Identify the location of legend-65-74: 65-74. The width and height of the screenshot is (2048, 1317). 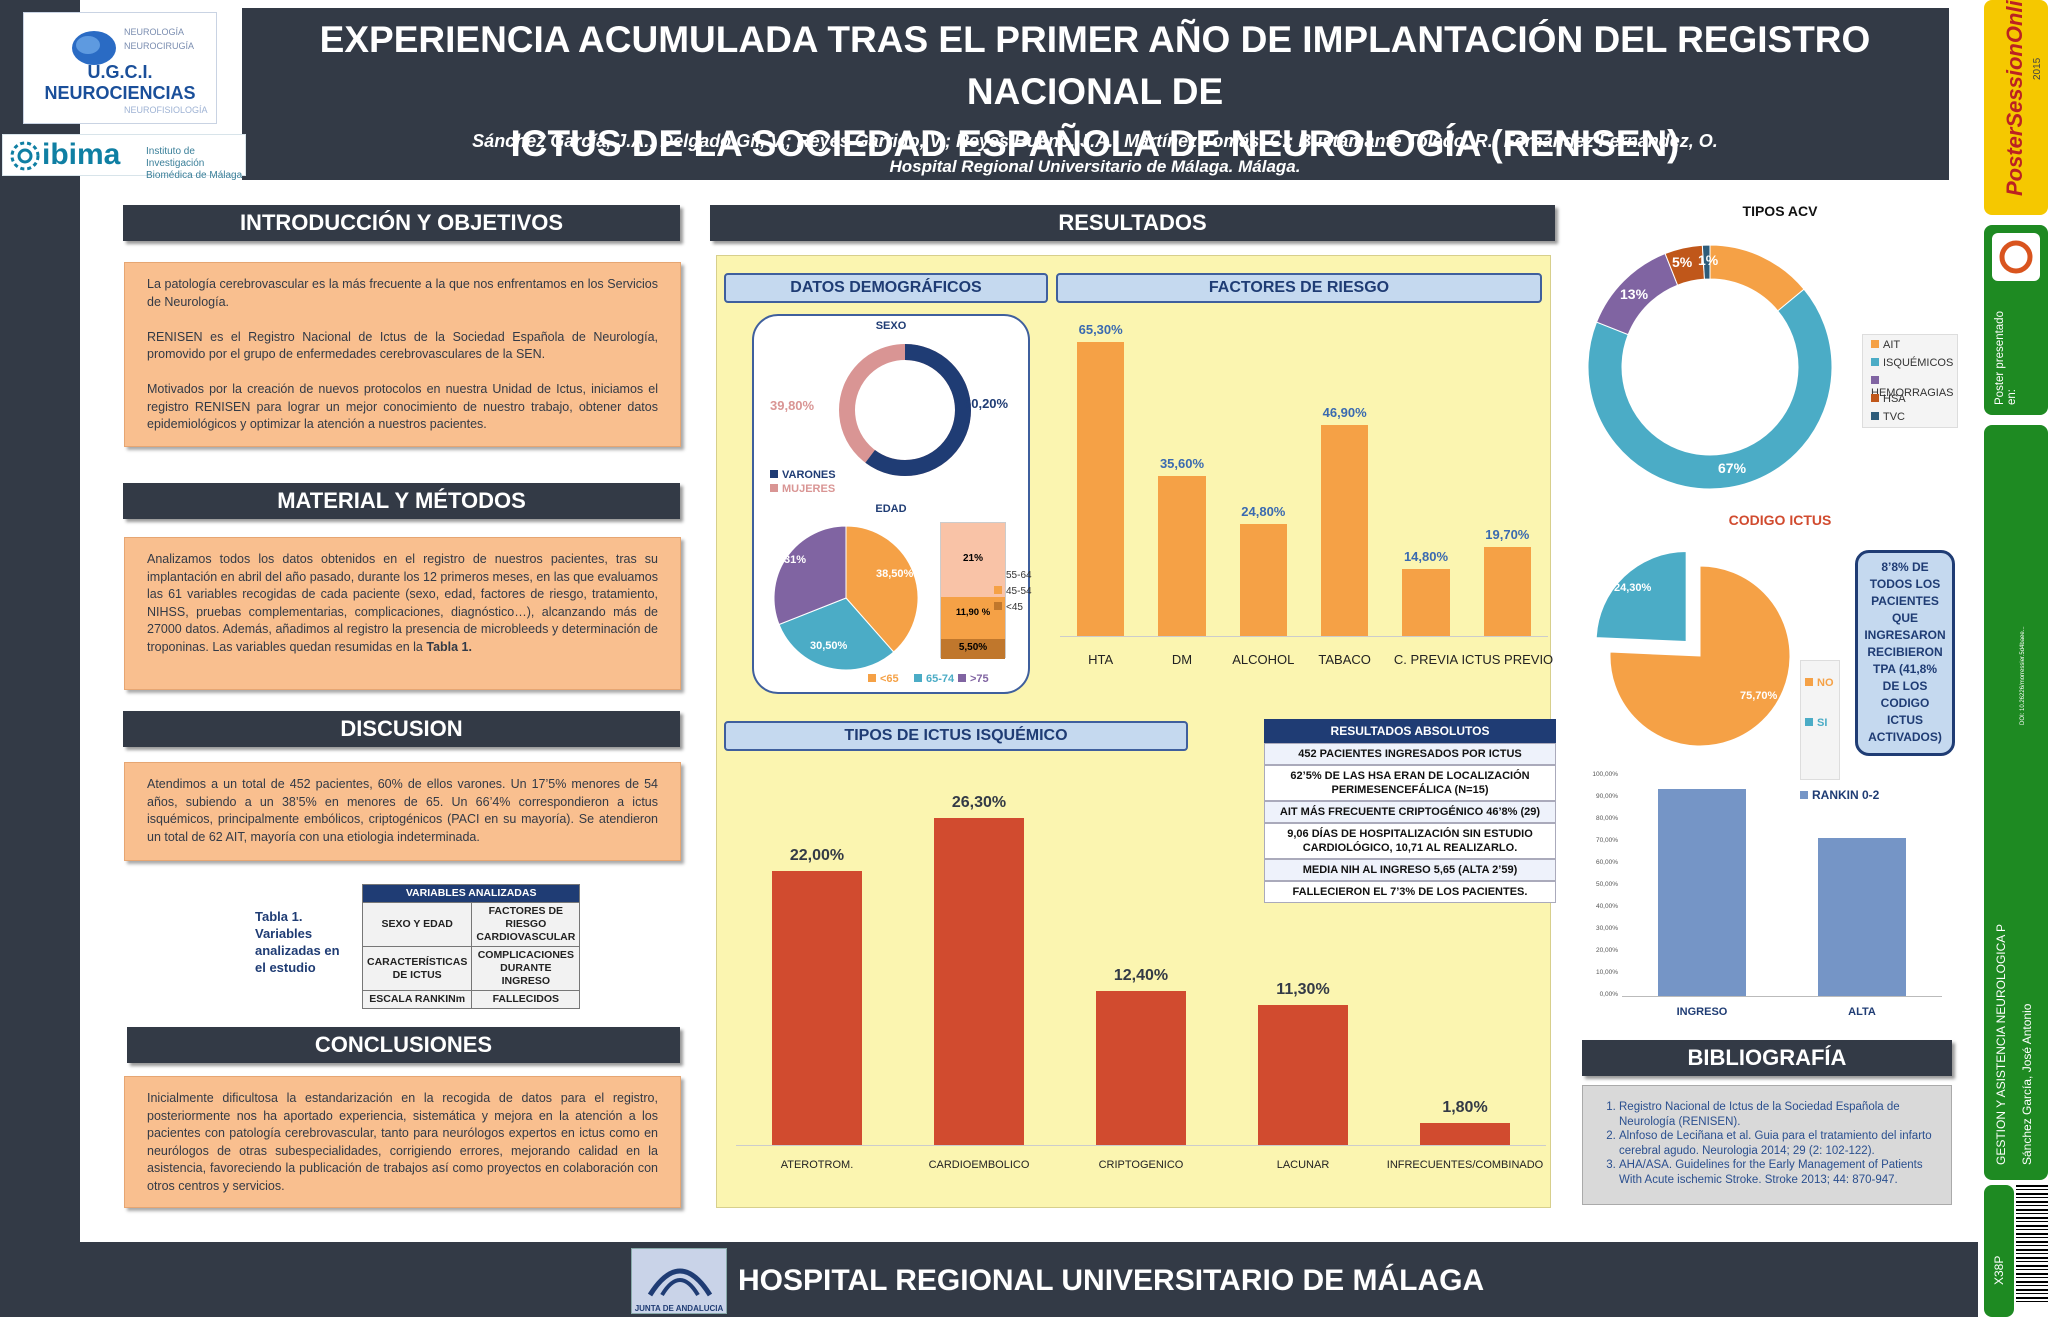
(934, 679).